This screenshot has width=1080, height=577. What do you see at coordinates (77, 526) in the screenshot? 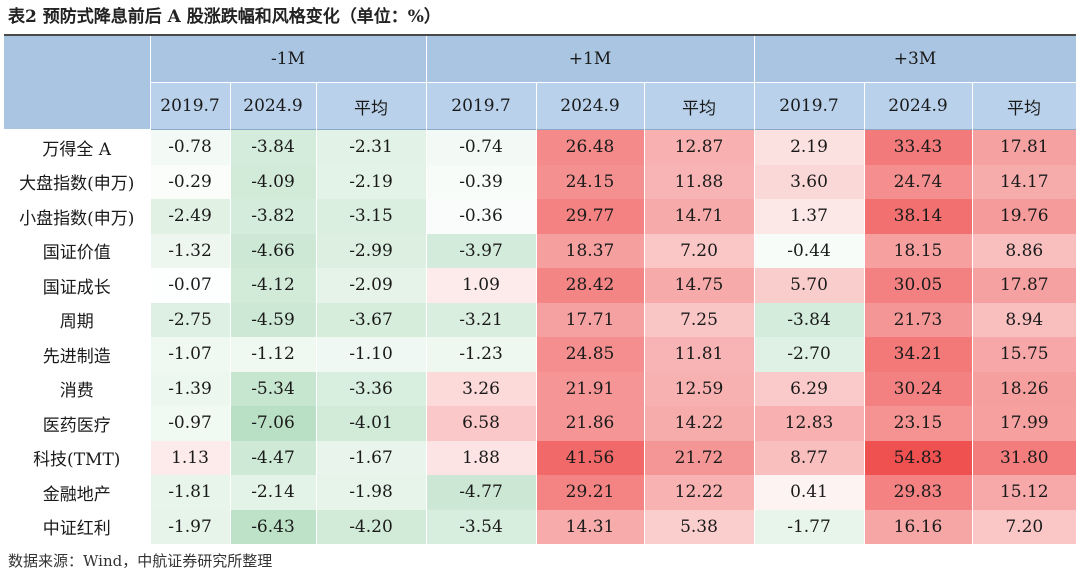
I see `row-label: 中证红利` at bounding box center [77, 526].